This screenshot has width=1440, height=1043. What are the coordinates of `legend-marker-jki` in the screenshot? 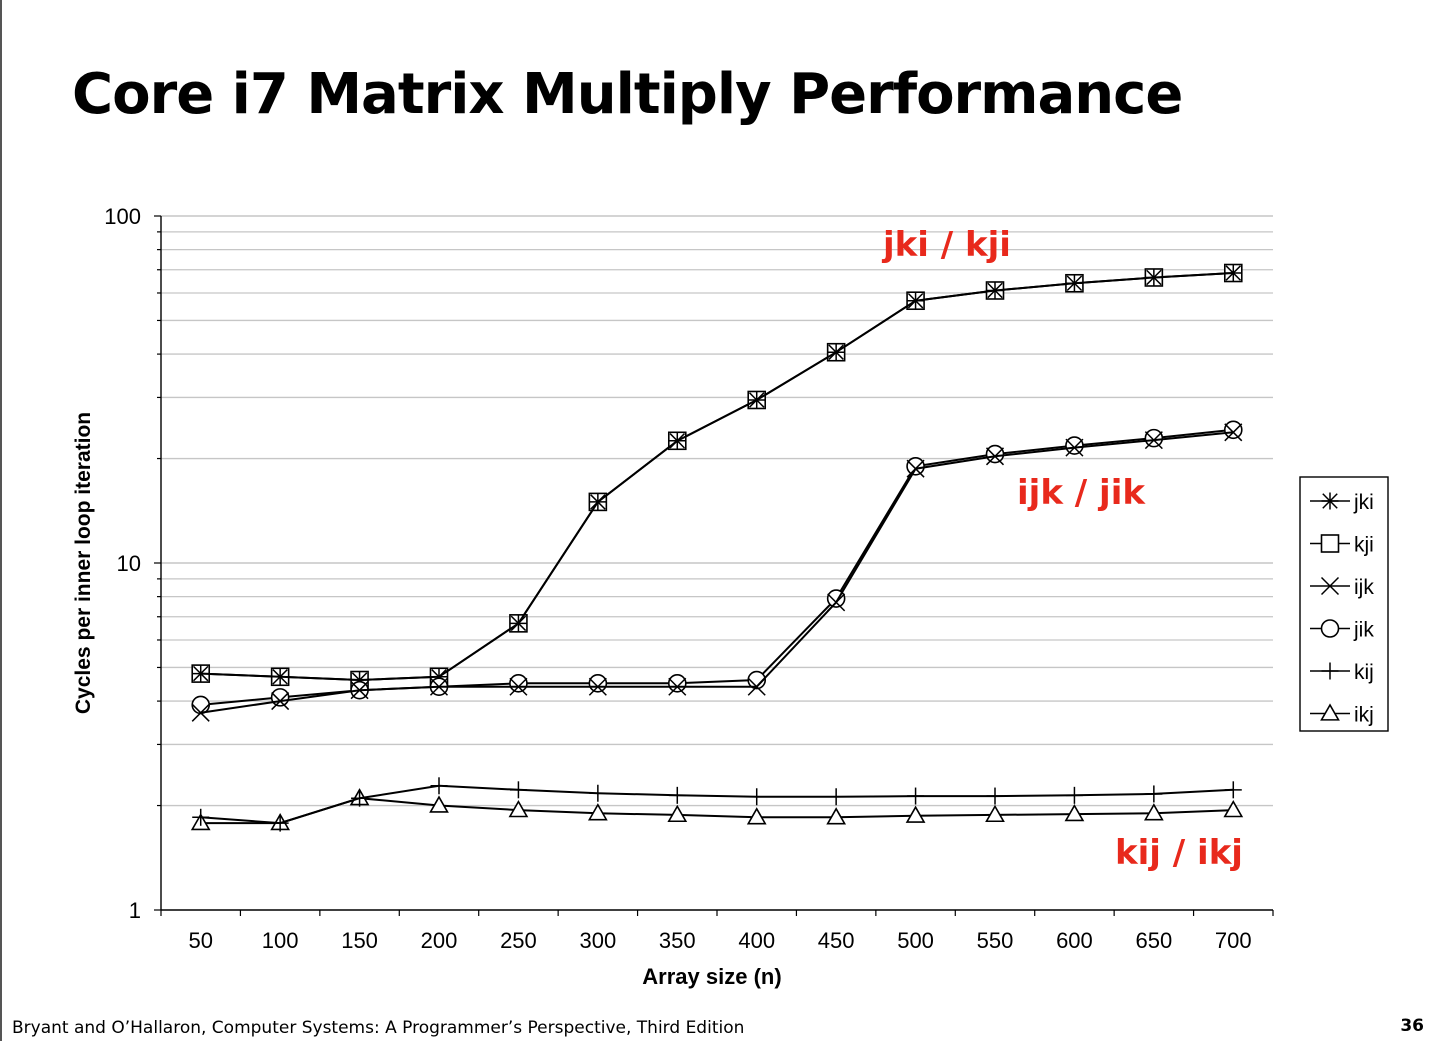 It's located at (1330, 501).